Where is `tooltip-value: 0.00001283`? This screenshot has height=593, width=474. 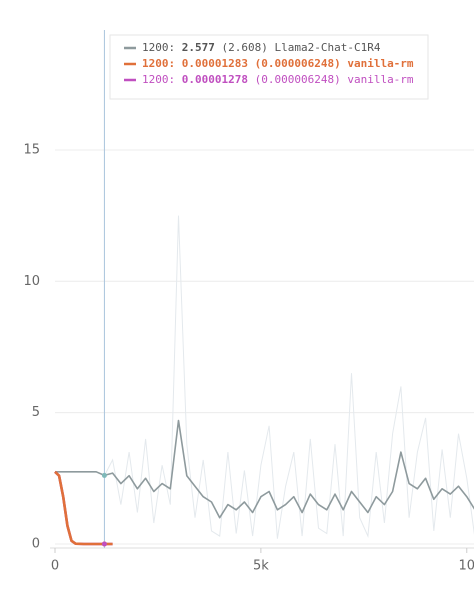 tooltip-value: 0.00001283 is located at coordinates (215, 63).